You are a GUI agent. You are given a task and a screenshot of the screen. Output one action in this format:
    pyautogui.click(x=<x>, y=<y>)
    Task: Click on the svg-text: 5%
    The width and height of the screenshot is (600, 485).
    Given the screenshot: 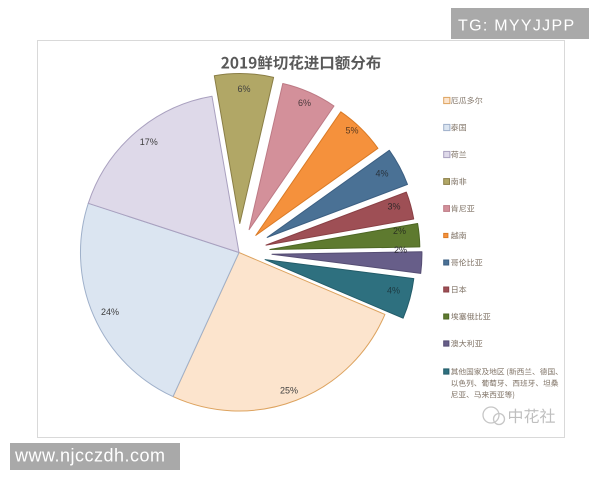 What is the action you would take?
    pyautogui.click(x=351, y=131)
    